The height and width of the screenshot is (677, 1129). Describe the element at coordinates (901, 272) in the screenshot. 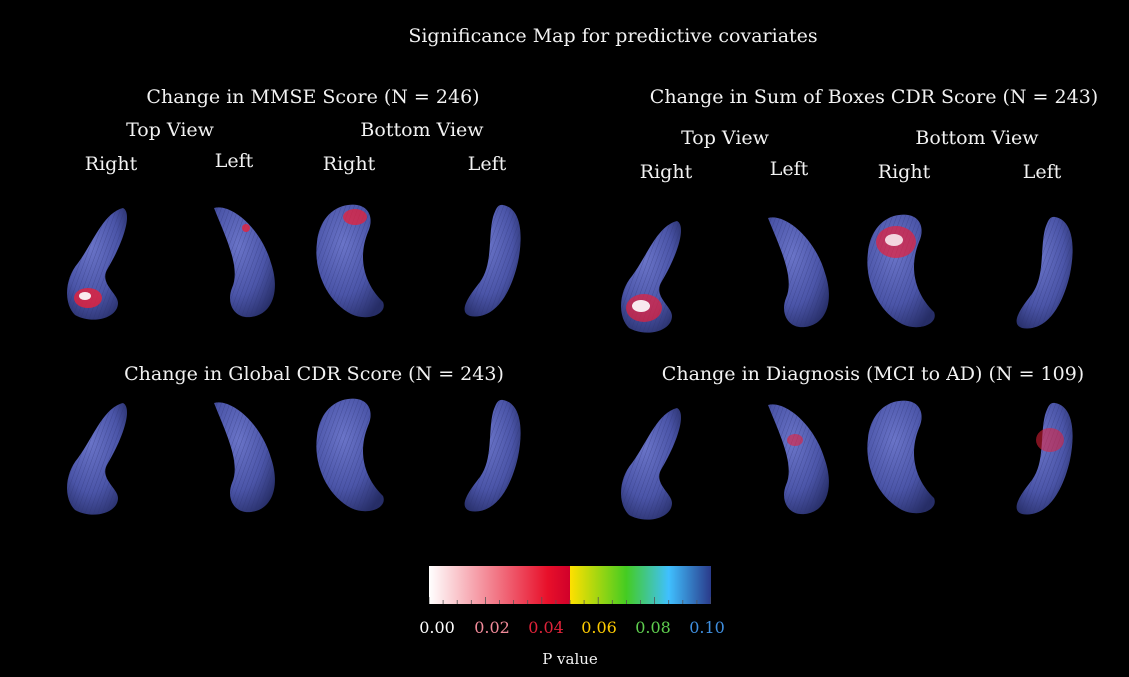

I see `hippocampus-cdr-sb-bottom-right` at that location.